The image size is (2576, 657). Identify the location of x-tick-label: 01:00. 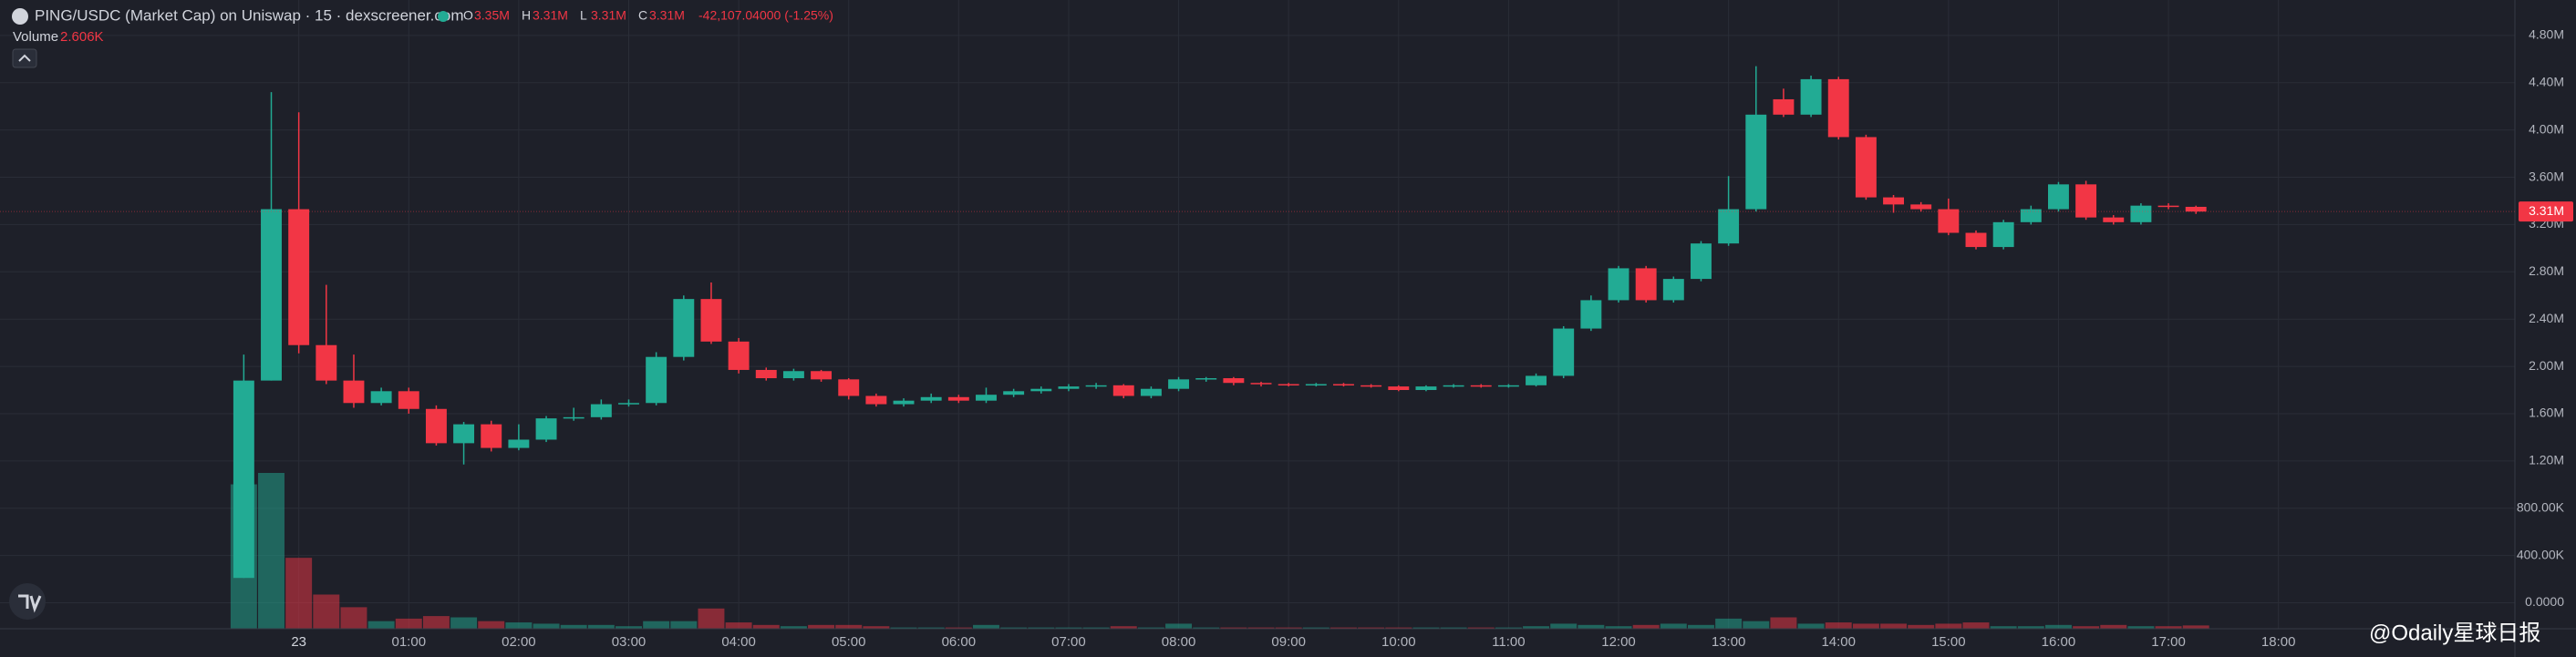
(409, 642).